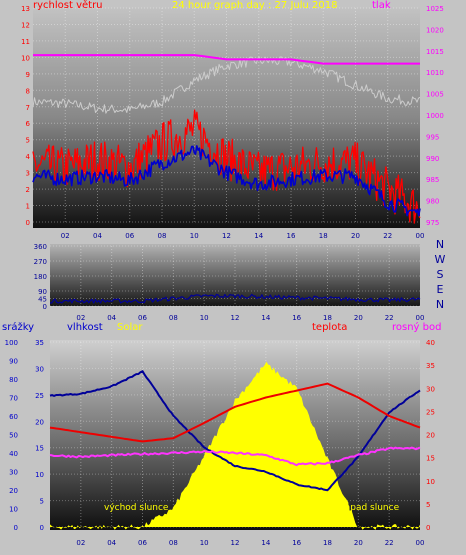  Describe the element at coordinates (28, 157) in the screenshot. I see `top-left-tick-4: 4` at that location.